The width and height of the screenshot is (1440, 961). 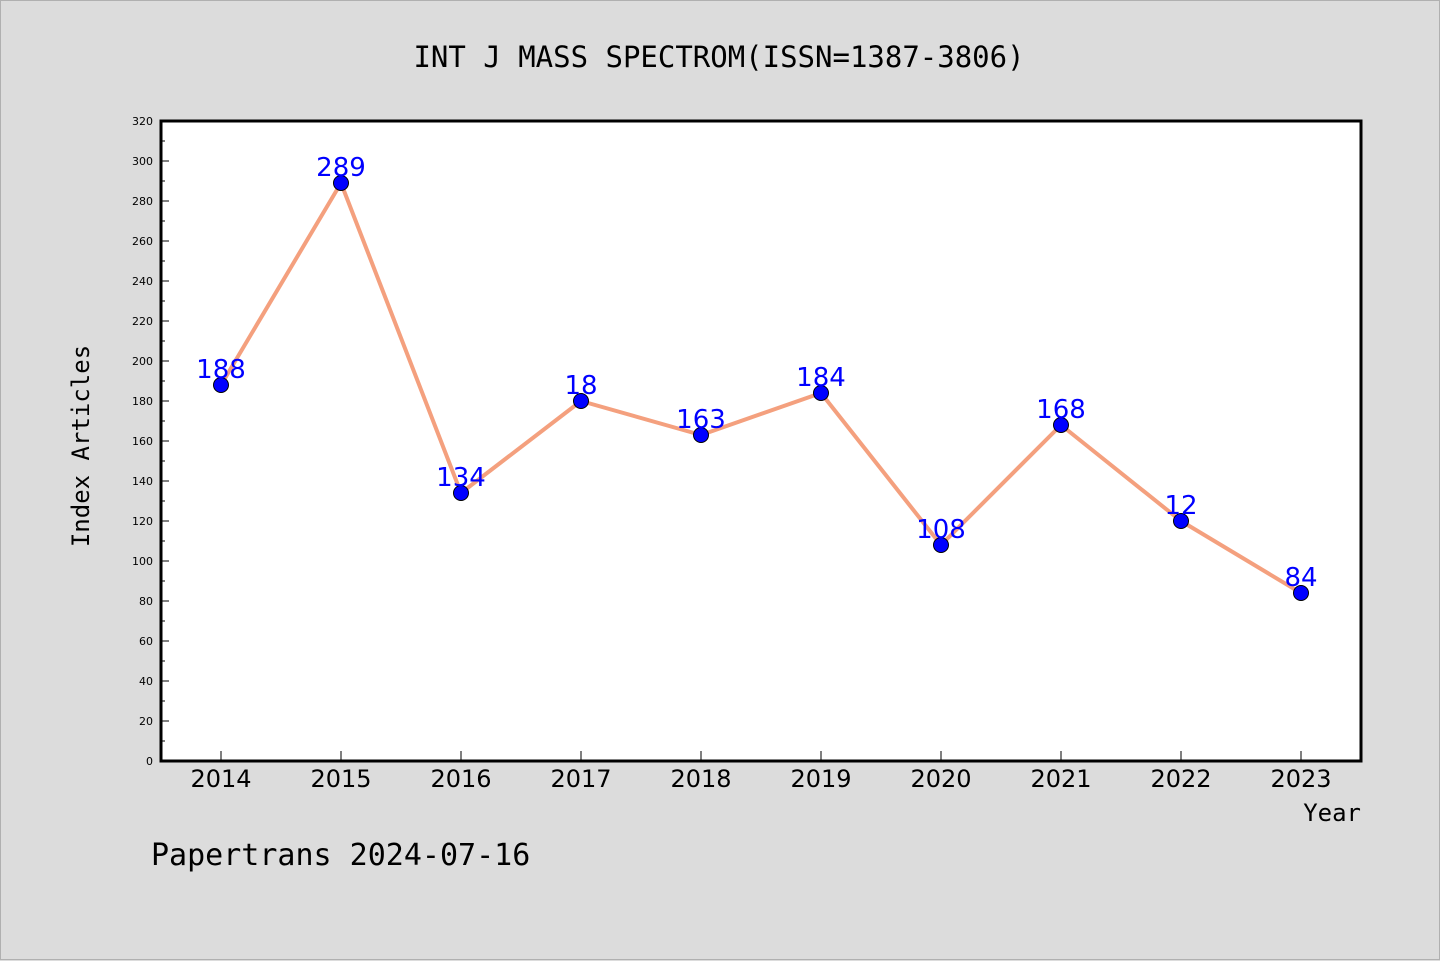 What do you see at coordinates (761, 772) in the screenshot?
I see `x-axis: 2014 2015 2016 2017 2018 2019 2020 2021 2022 2023` at bounding box center [761, 772].